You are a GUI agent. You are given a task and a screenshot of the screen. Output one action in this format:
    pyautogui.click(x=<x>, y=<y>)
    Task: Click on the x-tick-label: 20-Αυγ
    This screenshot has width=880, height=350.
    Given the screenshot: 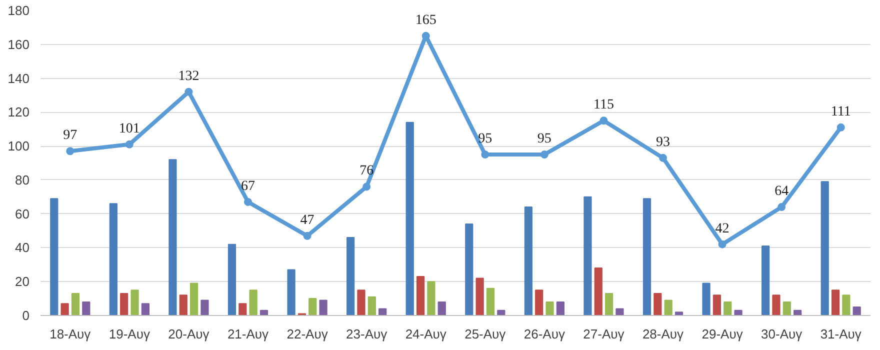 What is the action you would take?
    pyautogui.click(x=189, y=334)
    